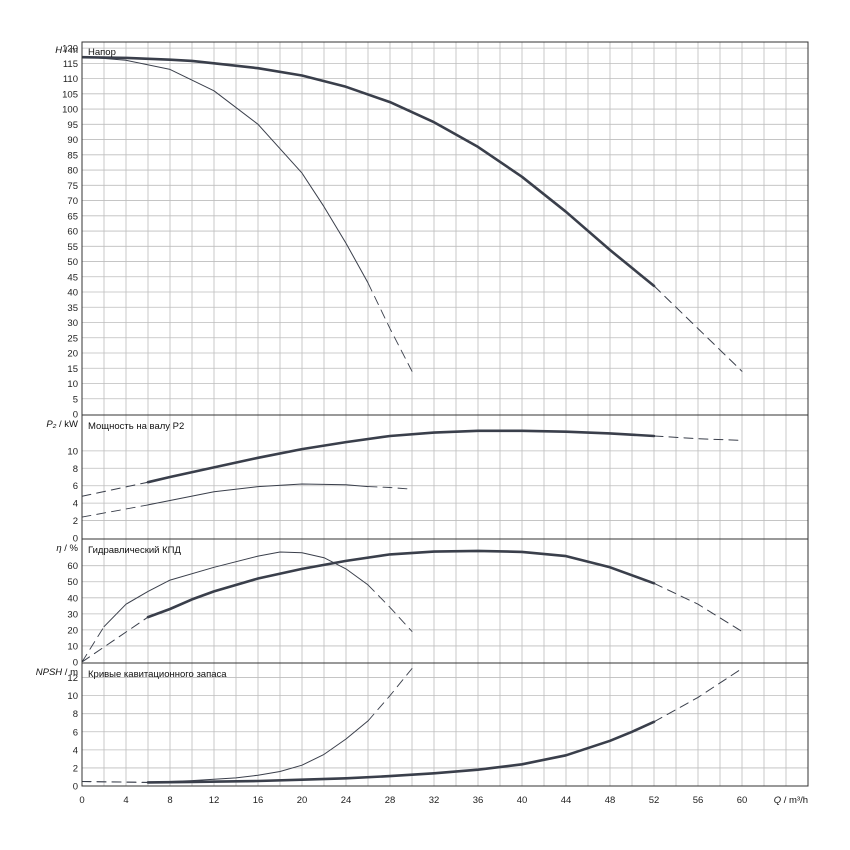  Describe the element at coordinates (72, 369) in the screenshot. I see `y-tick-label: 15` at that location.